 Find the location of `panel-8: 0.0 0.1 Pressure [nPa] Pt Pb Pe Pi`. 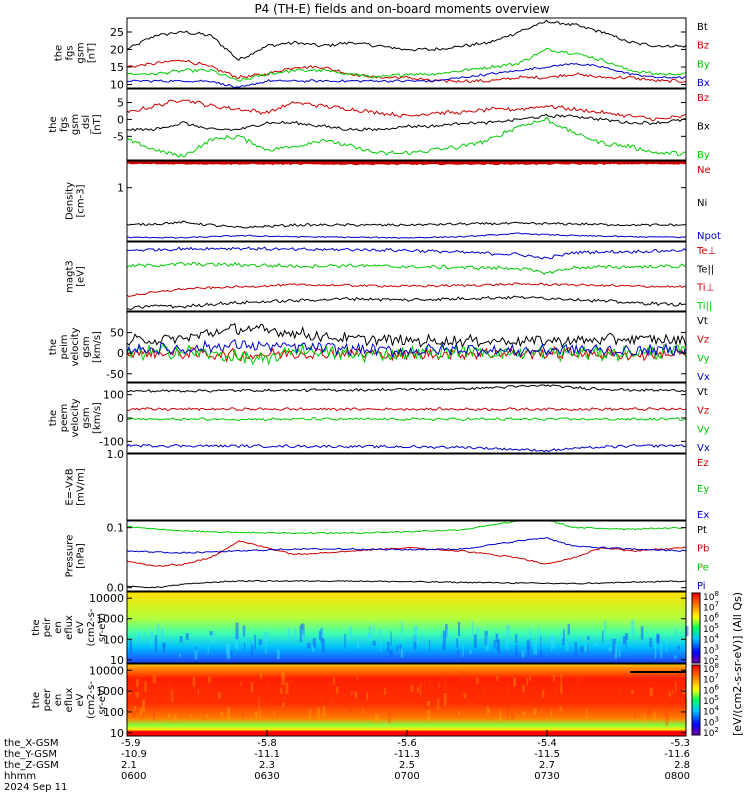

panel-8: 0.0 0.1 Pressure [nPa] Pt Pb Pe Pi is located at coordinates (387, 557).